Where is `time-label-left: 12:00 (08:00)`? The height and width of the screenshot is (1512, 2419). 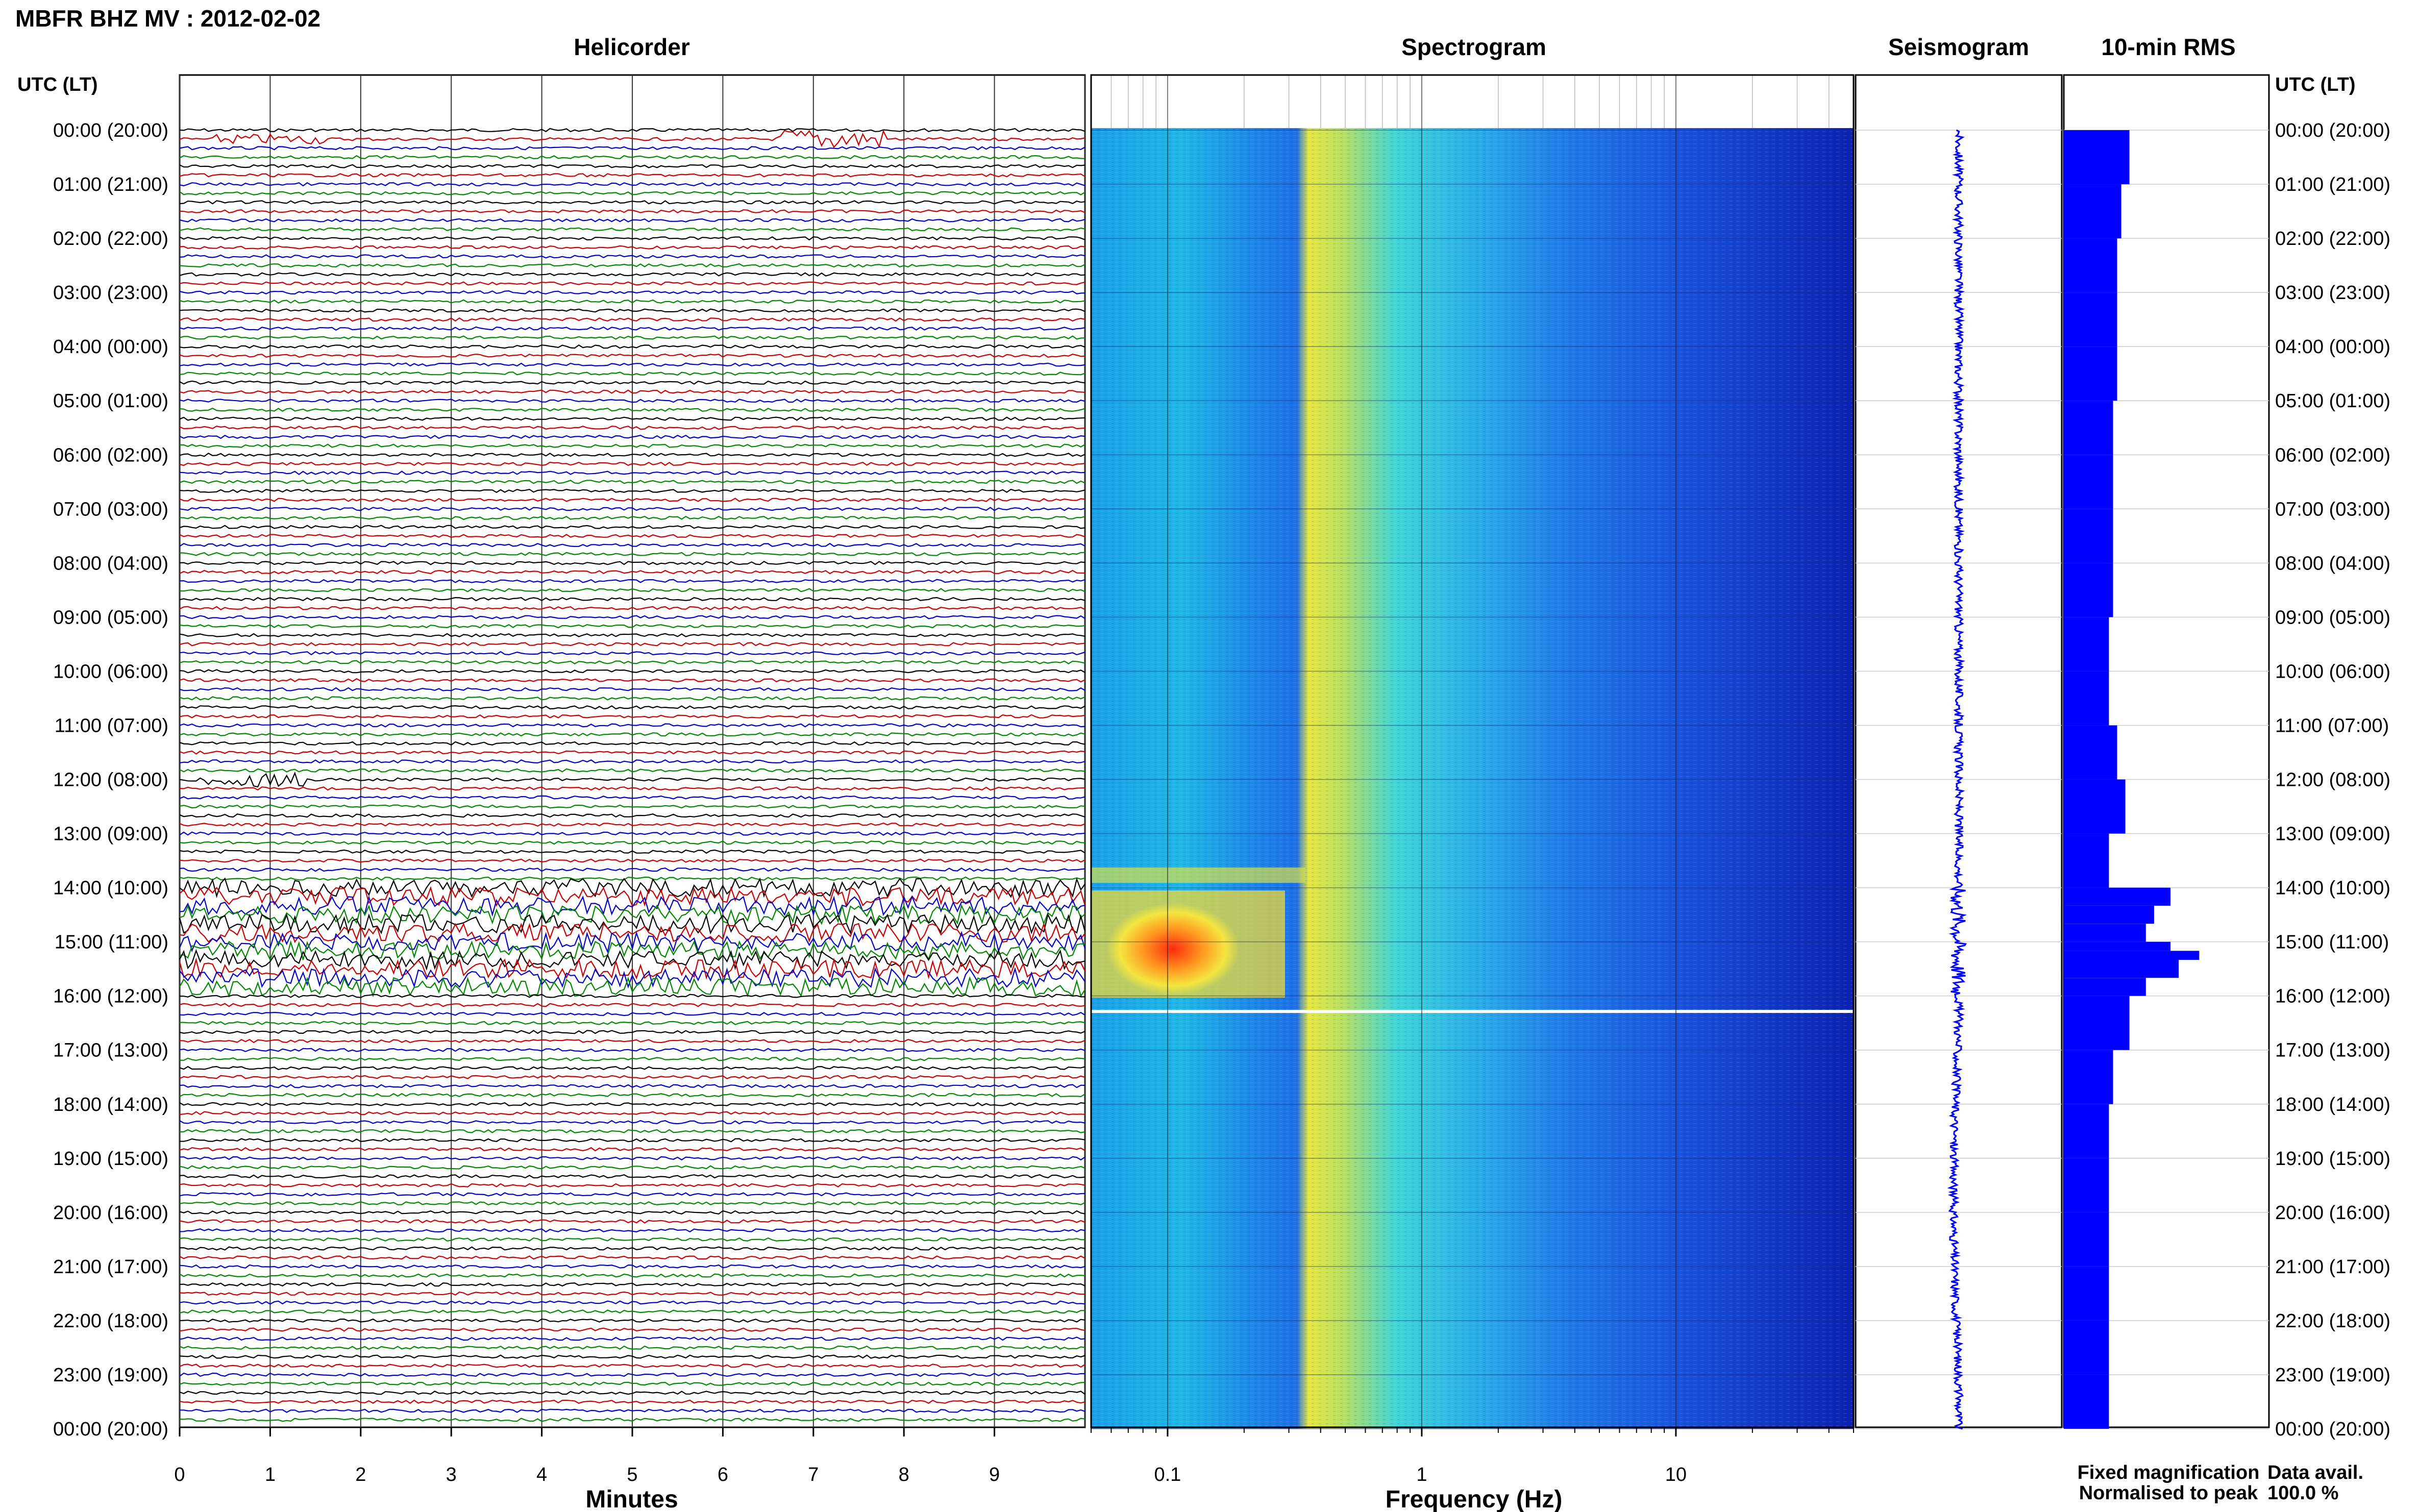
time-label-left: 12:00 (08:00) is located at coordinates (110, 780).